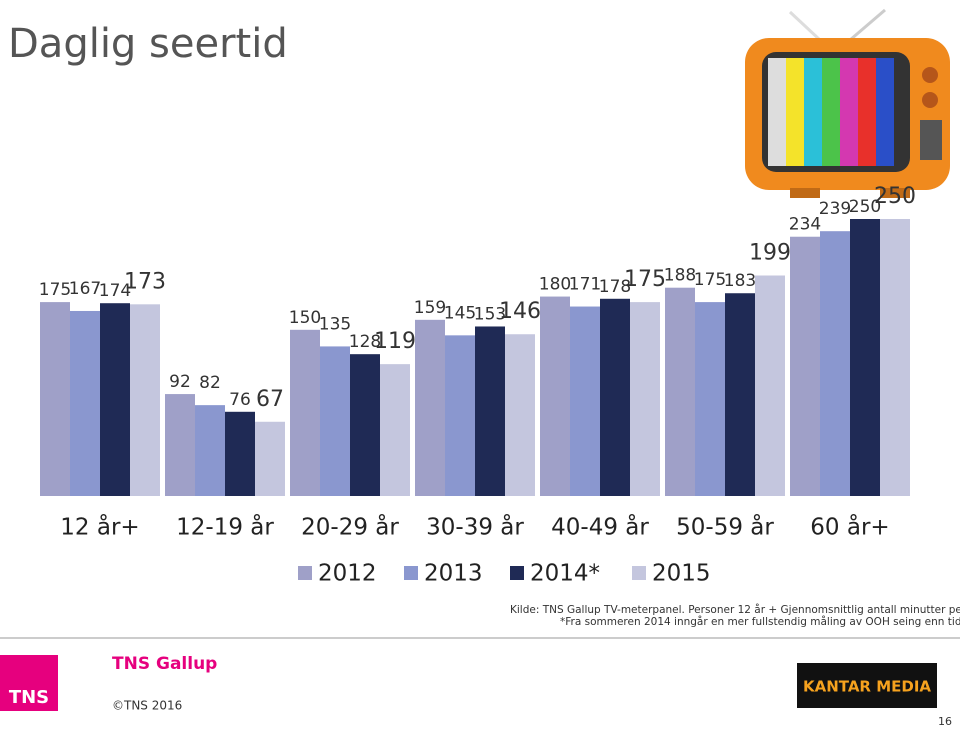 This screenshot has width=960, height=729. I want to click on value-label: 234, so click(805, 225).